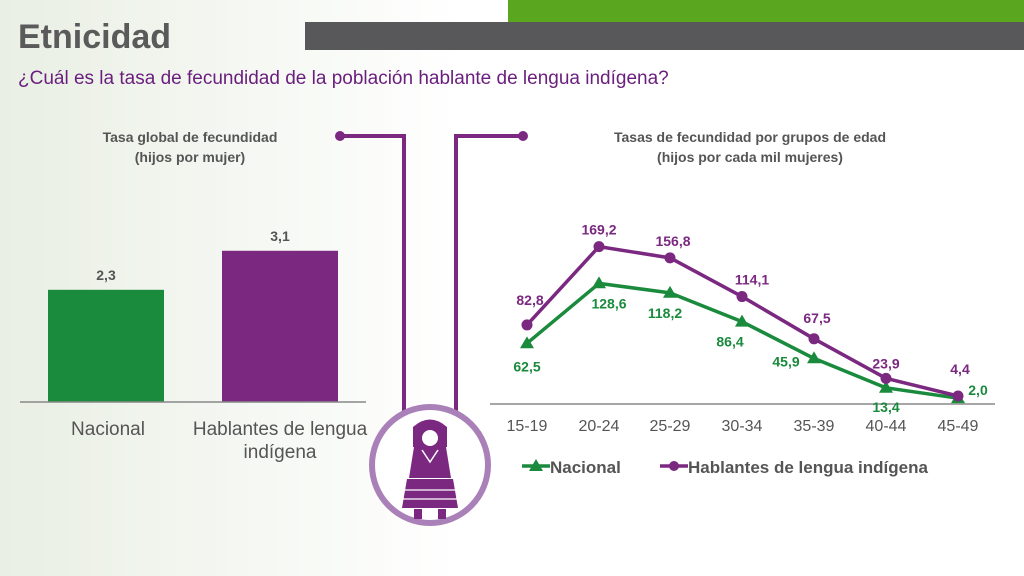 This screenshot has width=1024, height=576. What do you see at coordinates (885, 363) in the screenshot?
I see `data-label-hablantes-5: 23,9` at bounding box center [885, 363].